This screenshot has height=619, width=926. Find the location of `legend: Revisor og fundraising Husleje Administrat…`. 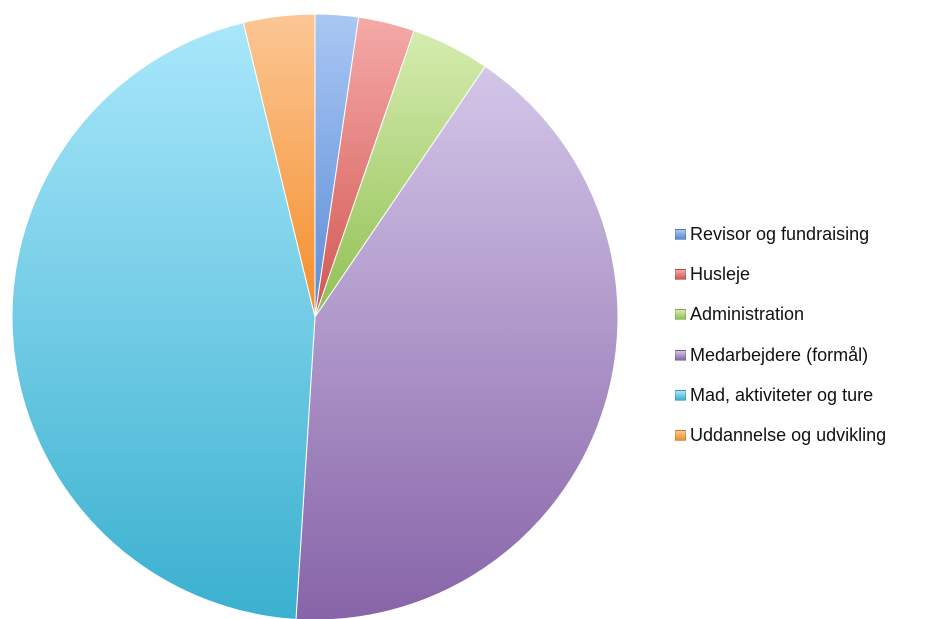

legend: Revisor og fundraising Husleje Administrat… is located at coordinates (781, 345).